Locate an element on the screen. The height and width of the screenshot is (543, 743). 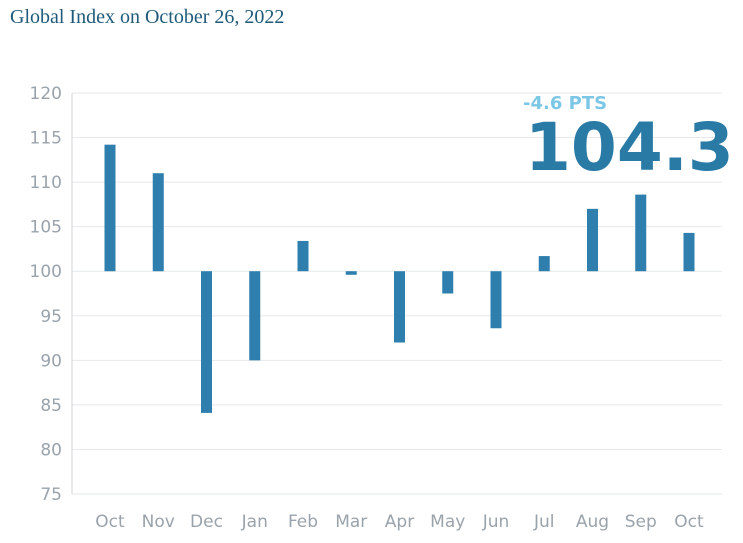
bar-dec is located at coordinates (206, 342).